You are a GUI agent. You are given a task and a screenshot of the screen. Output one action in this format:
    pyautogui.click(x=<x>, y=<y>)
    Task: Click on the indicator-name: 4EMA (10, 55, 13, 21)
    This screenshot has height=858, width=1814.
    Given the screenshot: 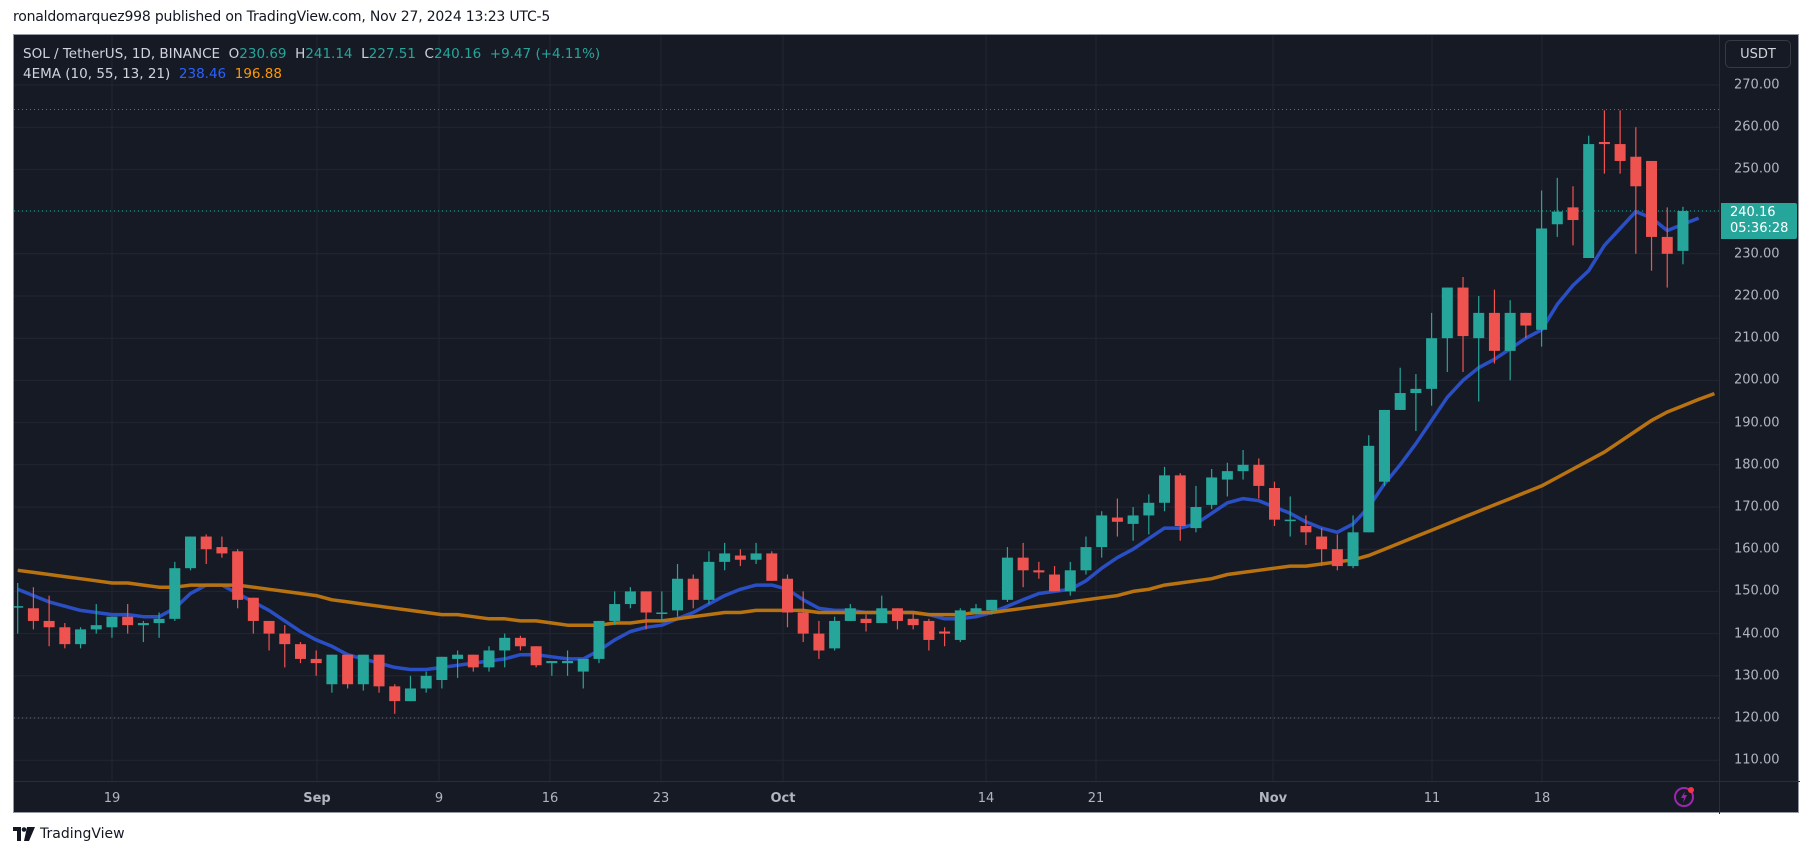 What is the action you would take?
    pyautogui.click(x=97, y=74)
    